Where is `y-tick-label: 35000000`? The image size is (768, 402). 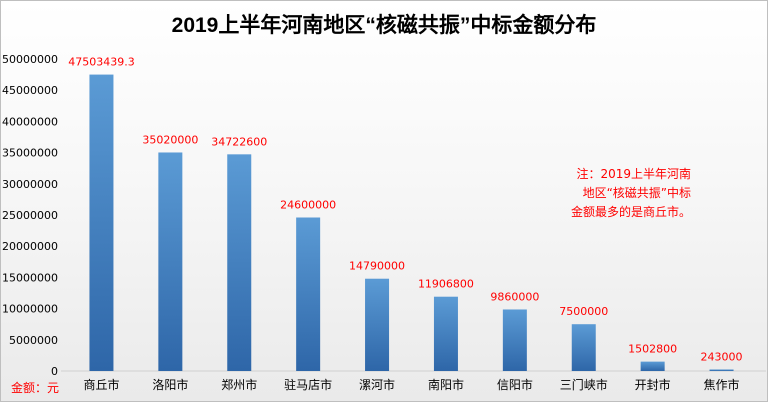 y-tick-label: 35000000 is located at coordinates (30, 153).